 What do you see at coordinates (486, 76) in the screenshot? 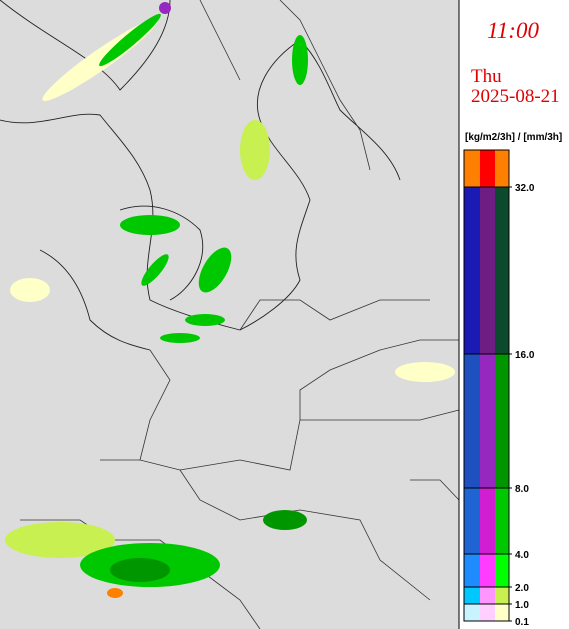
I see `weekday: Thu` at bounding box center [486, 76].